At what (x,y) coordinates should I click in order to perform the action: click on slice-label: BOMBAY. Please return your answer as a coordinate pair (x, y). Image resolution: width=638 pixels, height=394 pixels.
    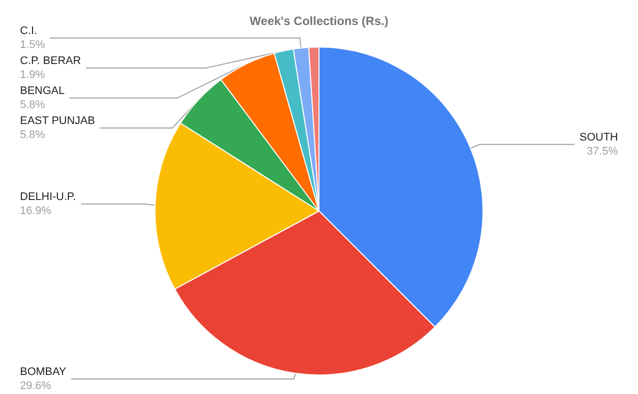
    Looking at the image, I should click on (43, 372).